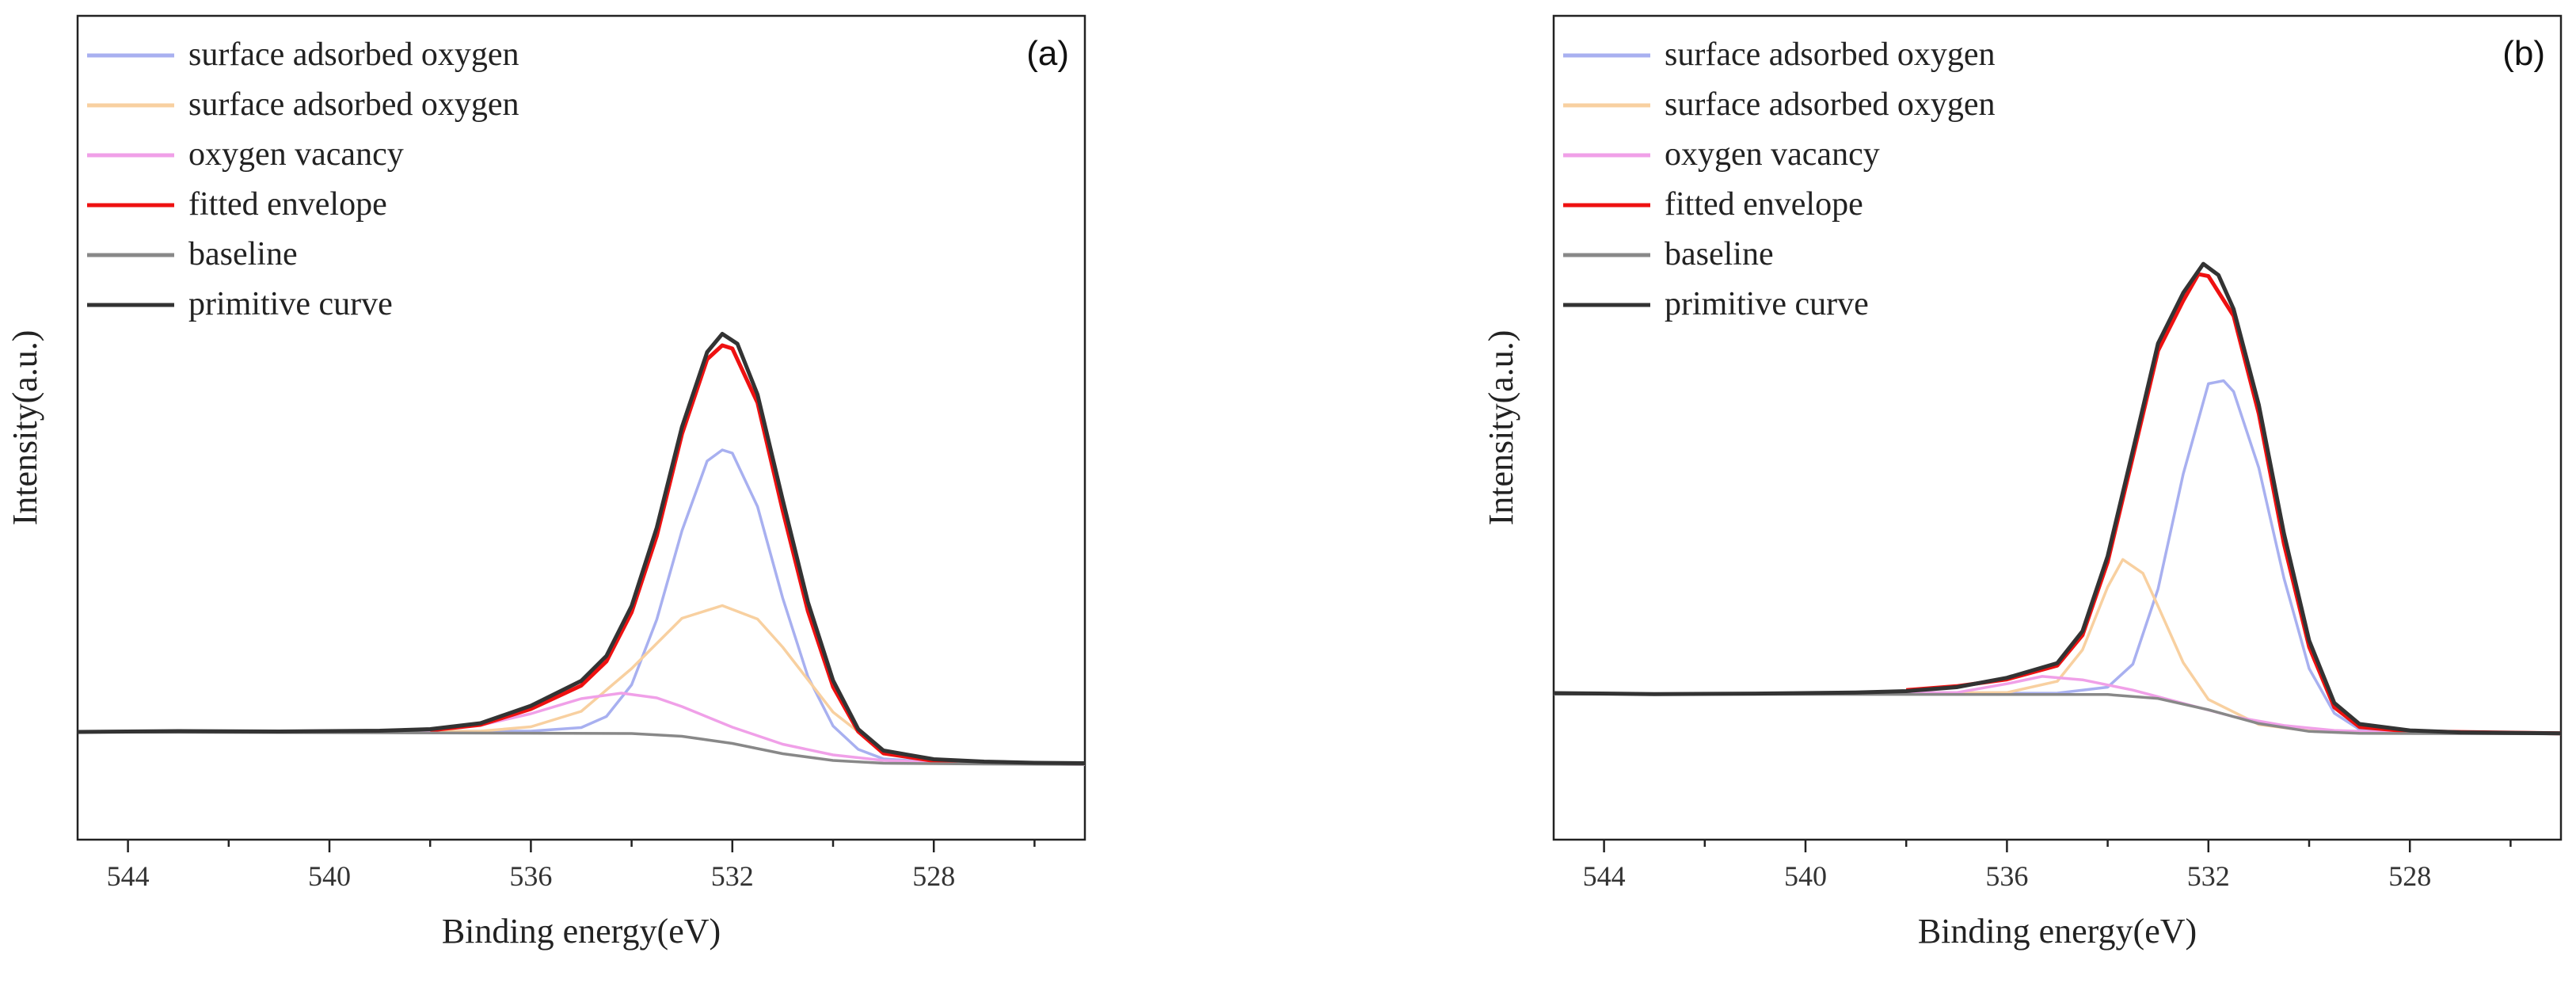  Describe the element at coordinates (2523, 54) in the screenshot. I see `panel-label: (b)` at that location.